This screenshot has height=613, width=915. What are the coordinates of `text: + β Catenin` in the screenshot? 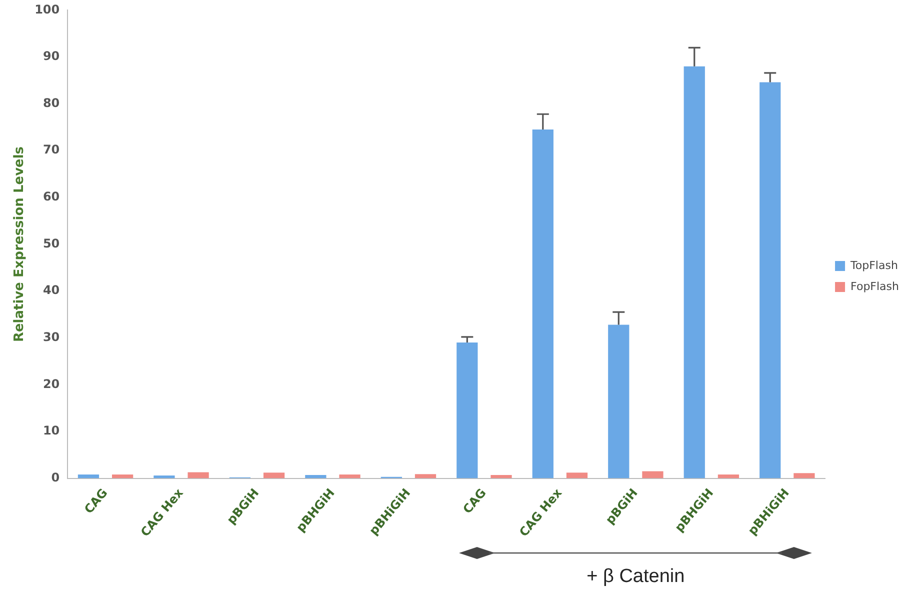 It's located at (635, 577).